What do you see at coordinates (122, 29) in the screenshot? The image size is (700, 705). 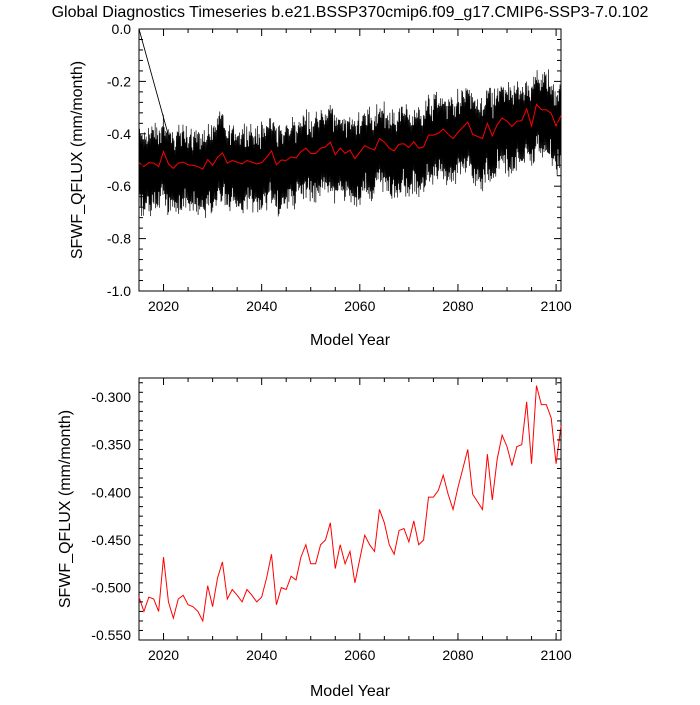 I see `y-tick-label: 0.0` at bounding box center [122, 29].